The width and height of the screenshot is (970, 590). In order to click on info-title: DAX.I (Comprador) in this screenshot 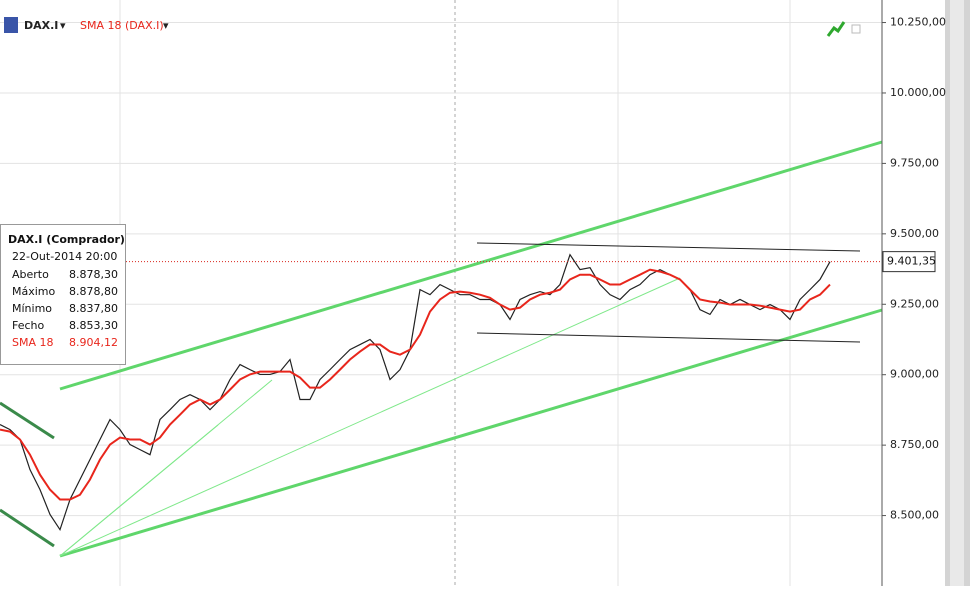, I will do `click(66, 239)`.